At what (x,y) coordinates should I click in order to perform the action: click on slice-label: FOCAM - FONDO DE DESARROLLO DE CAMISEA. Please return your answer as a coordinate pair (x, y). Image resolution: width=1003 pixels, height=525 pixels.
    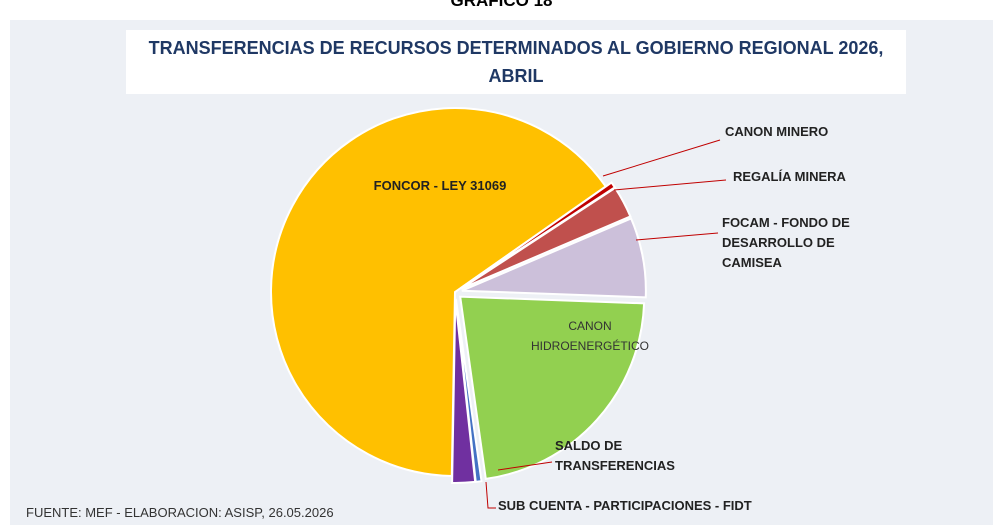
    Looking at the image, I should click on (786, 242).